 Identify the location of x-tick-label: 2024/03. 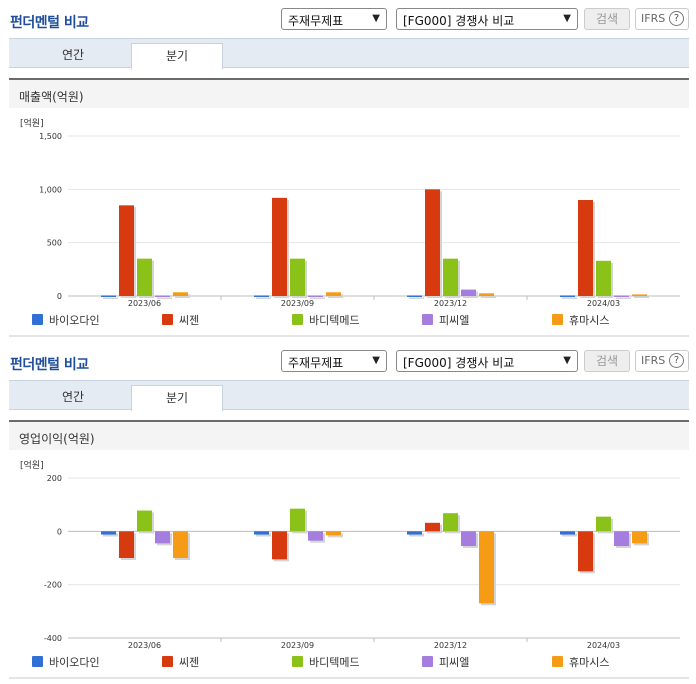
(603, 303).